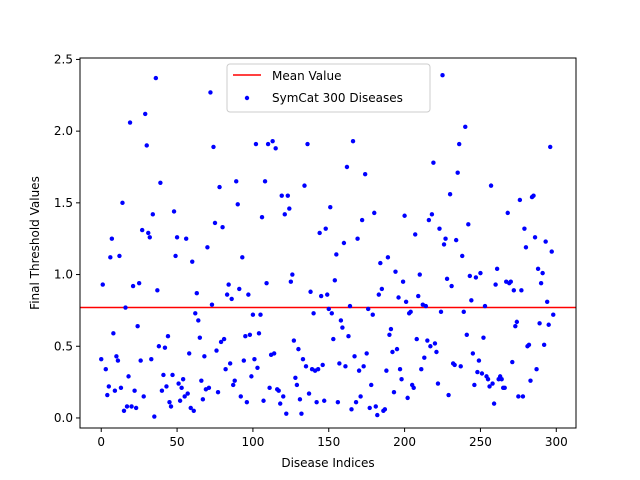  Describe the element at coordinates (63, 59) in the screenshot. I see `y-tick-label: 2.5` at that location.